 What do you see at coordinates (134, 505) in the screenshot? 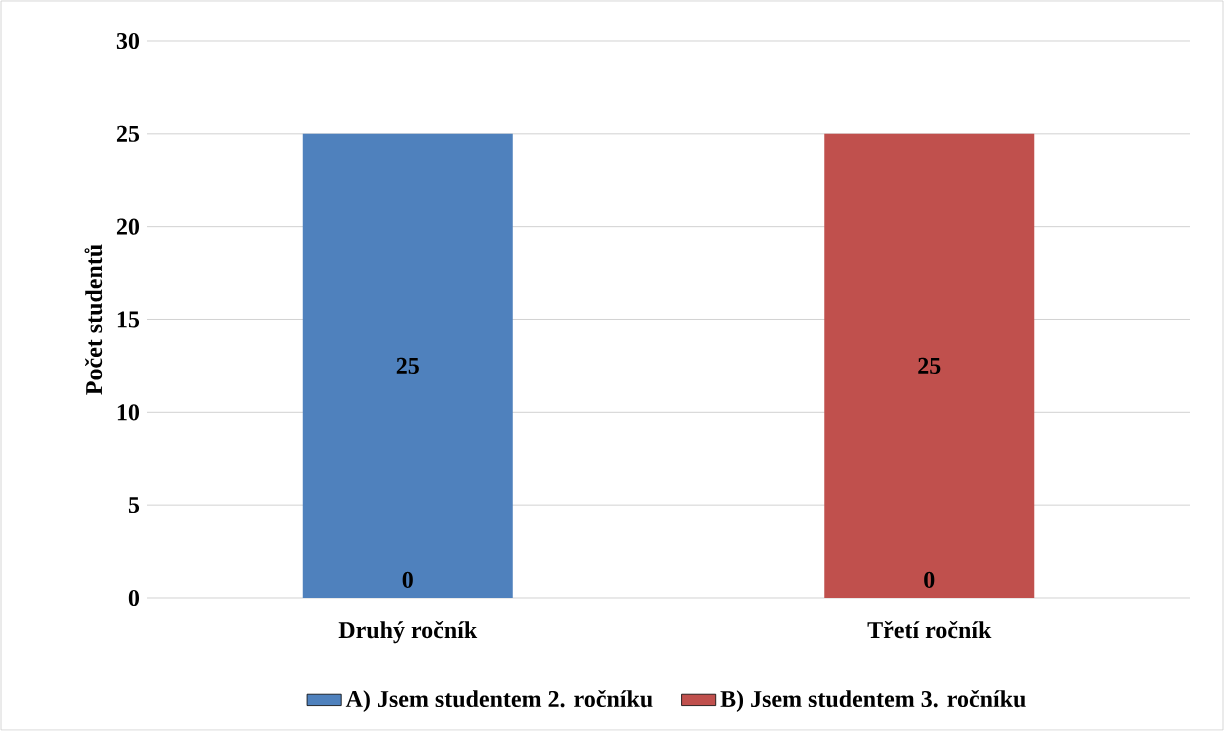
I see `y-tick-label: 5` at bounding box center [134, 505].